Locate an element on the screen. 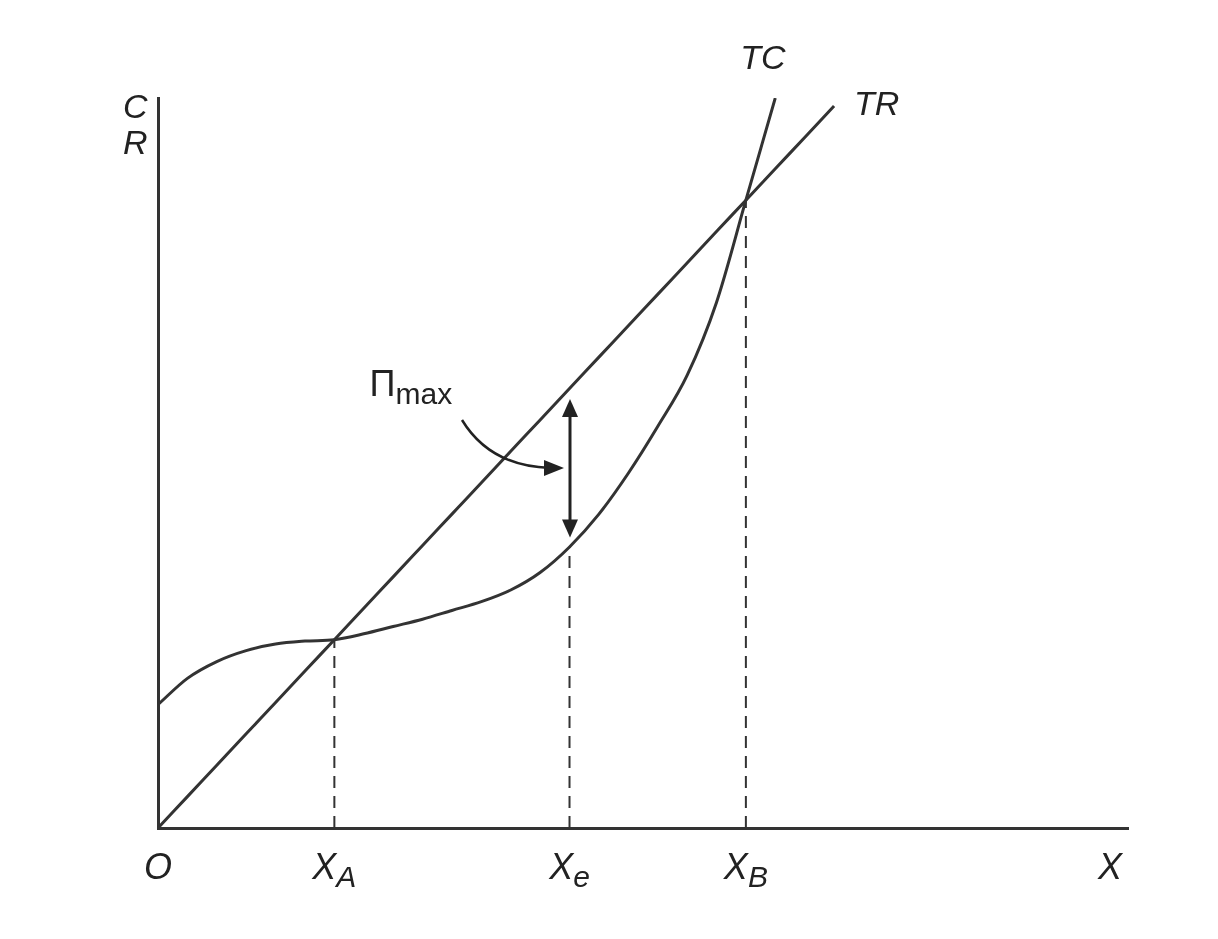  y-axis-title: C R is located at coordinates (135, 124).